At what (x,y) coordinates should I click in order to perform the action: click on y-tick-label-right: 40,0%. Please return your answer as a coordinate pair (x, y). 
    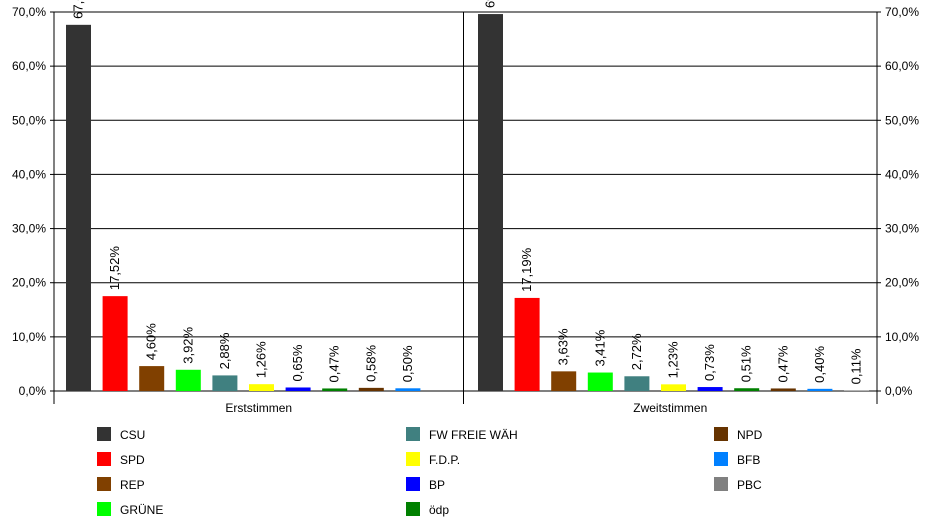
    Looking at the image, I should click on (902, 174).